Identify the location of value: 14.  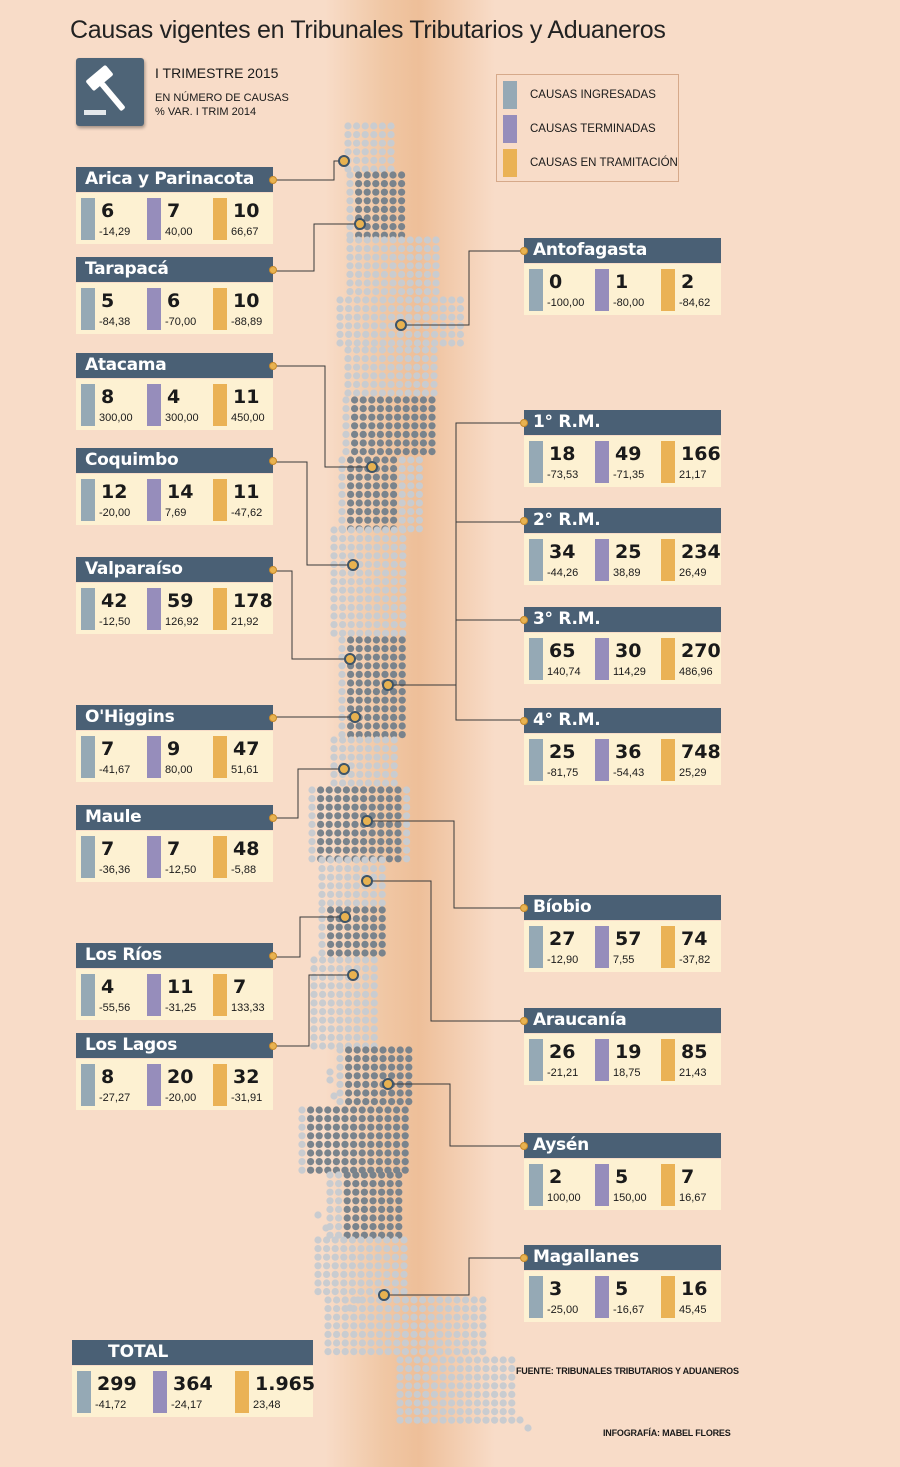
(180, 492).